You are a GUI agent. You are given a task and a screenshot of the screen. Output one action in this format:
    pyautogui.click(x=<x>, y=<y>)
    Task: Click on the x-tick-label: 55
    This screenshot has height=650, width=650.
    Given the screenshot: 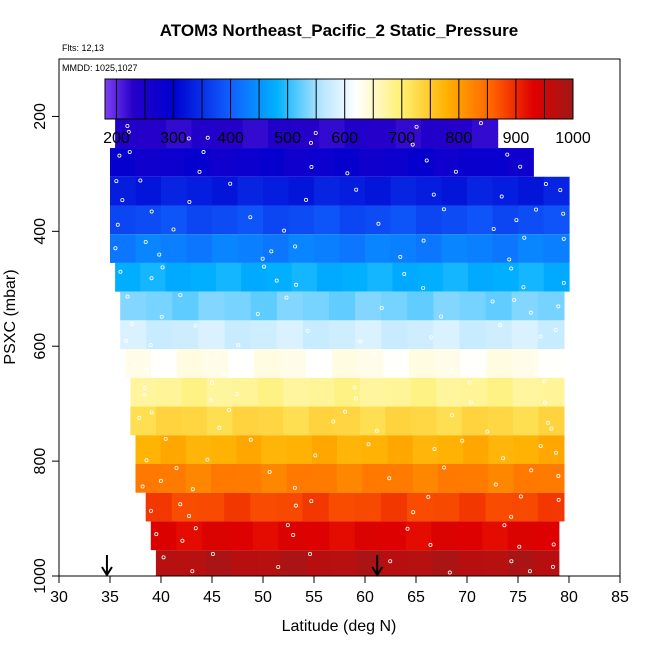 What is the action you would take?
    pyautogui.click(x=314, y=597)
    